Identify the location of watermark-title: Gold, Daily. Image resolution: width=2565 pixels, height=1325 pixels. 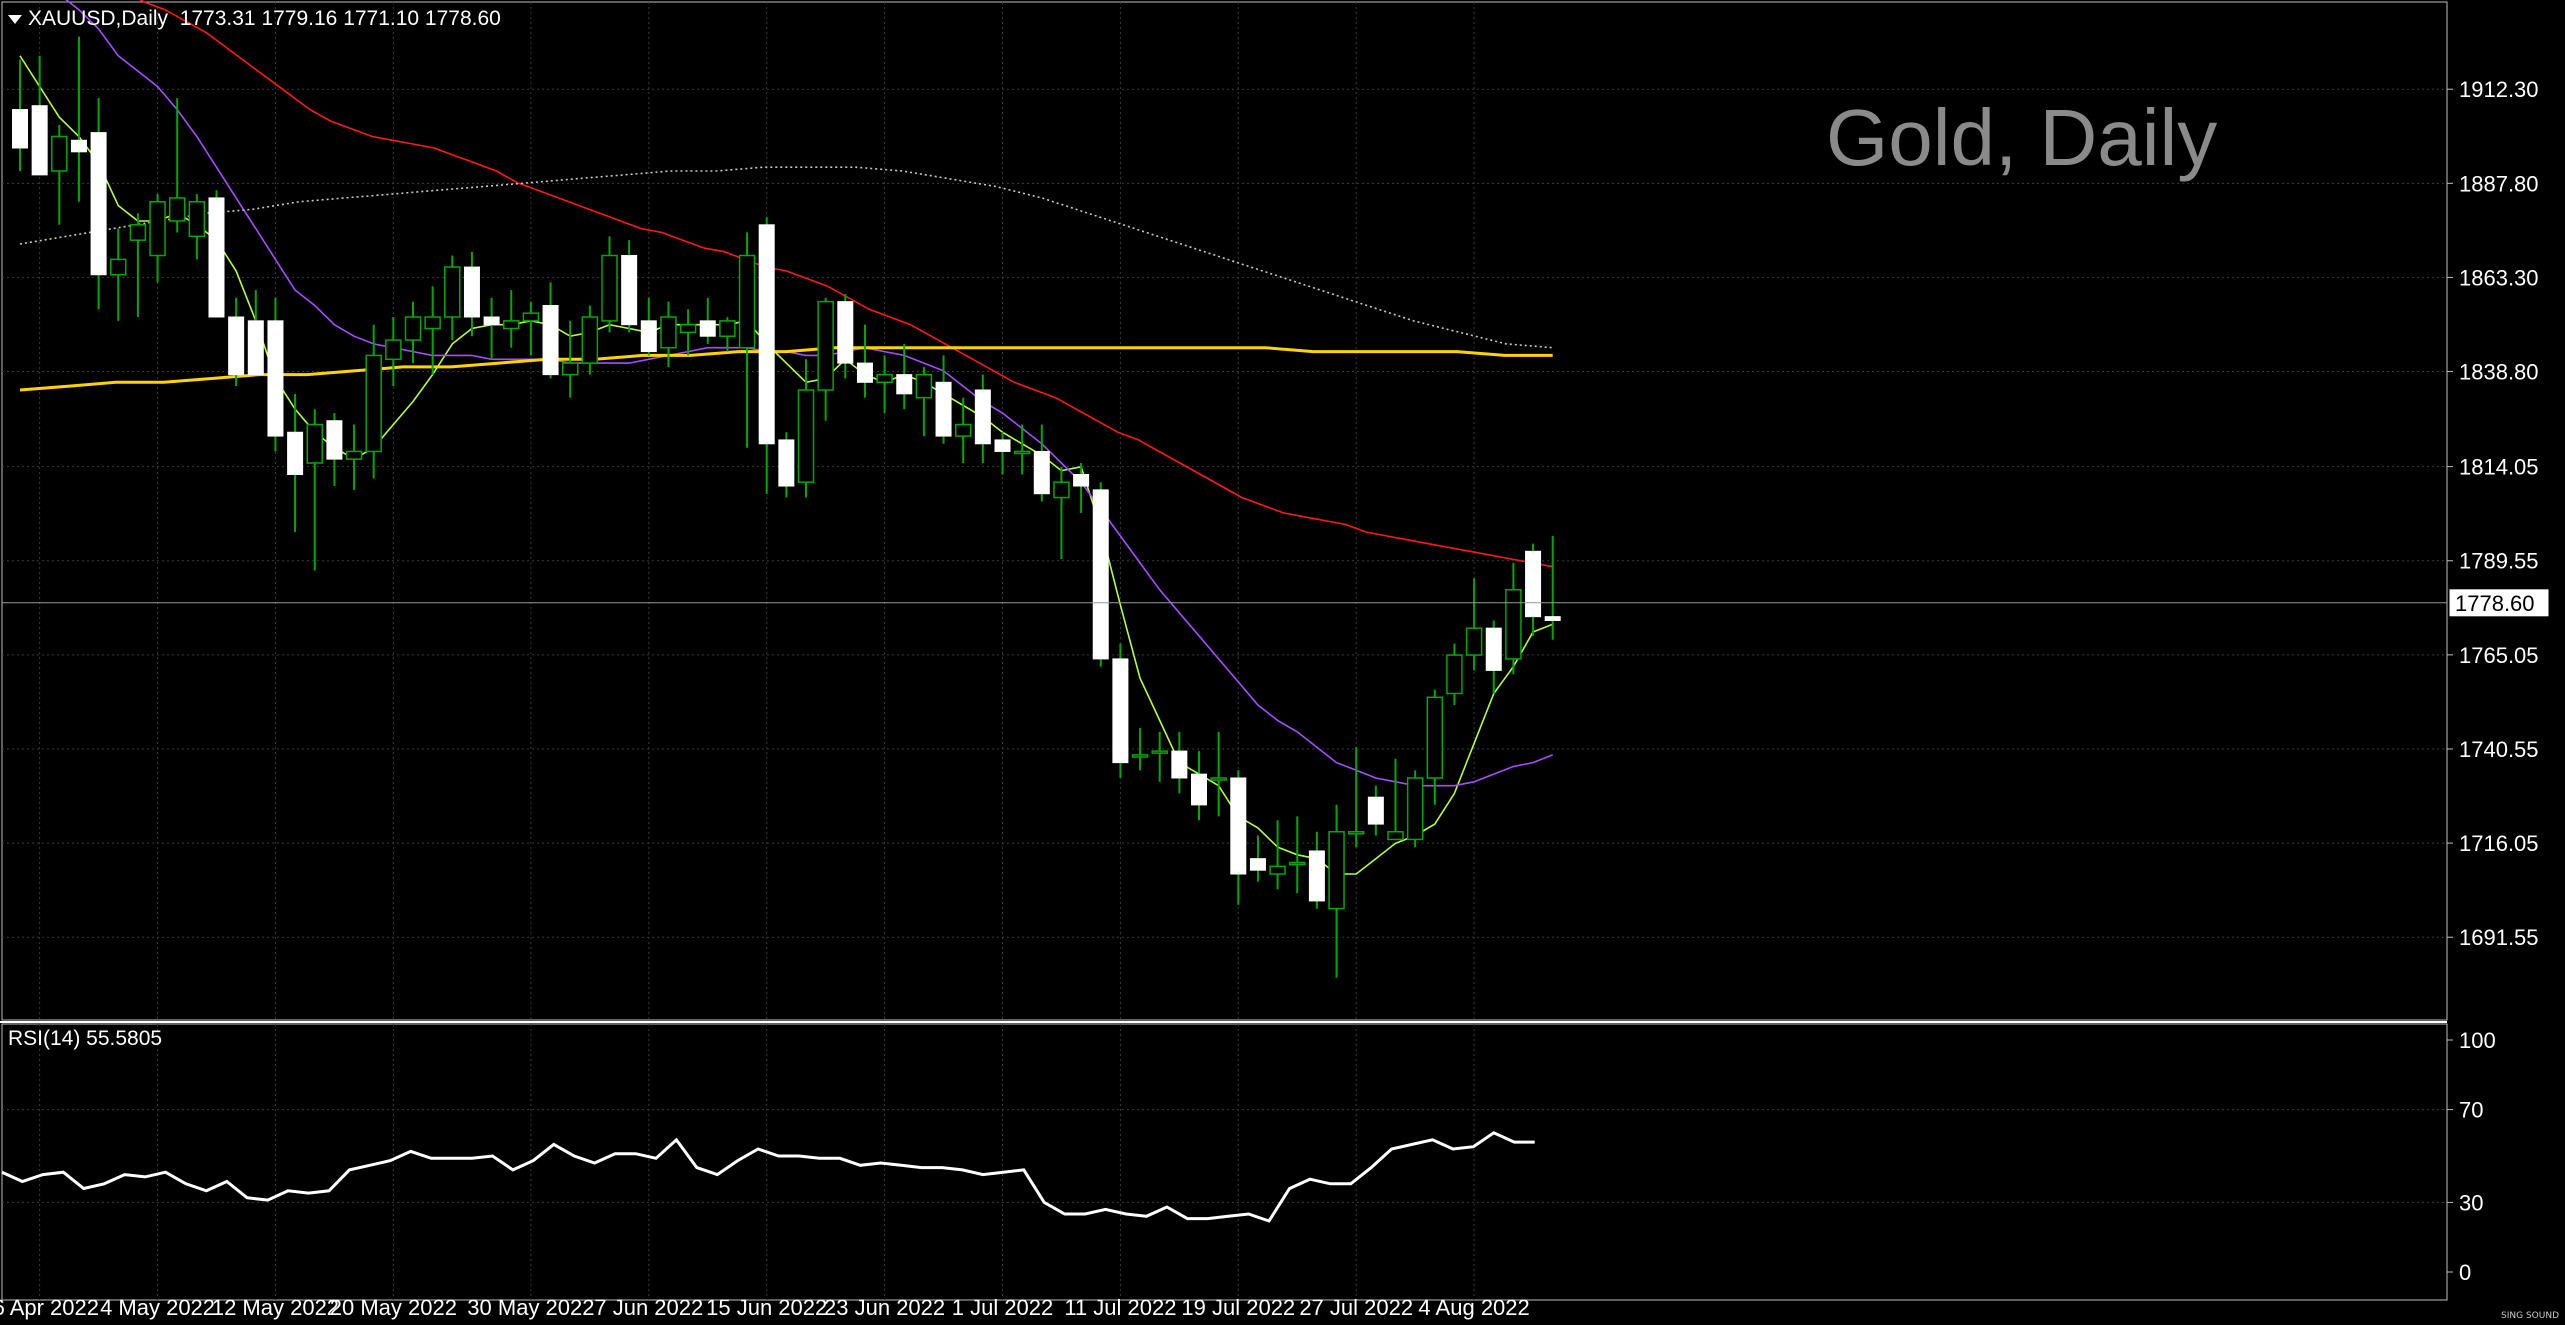
(2022, 137).